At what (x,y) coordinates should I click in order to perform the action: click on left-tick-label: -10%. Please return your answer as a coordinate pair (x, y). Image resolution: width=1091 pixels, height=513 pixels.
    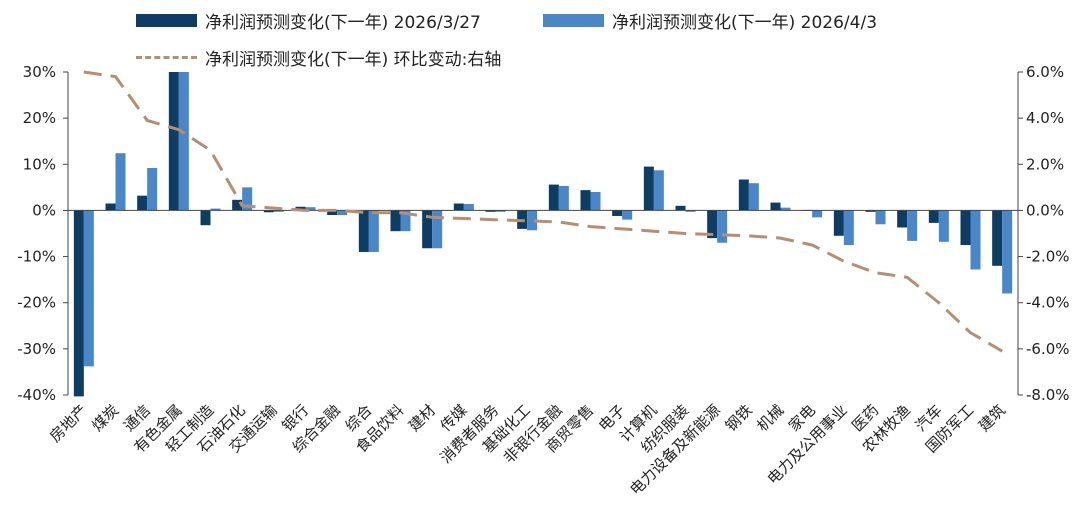
    Looking at the image, I should click on (36, 257).